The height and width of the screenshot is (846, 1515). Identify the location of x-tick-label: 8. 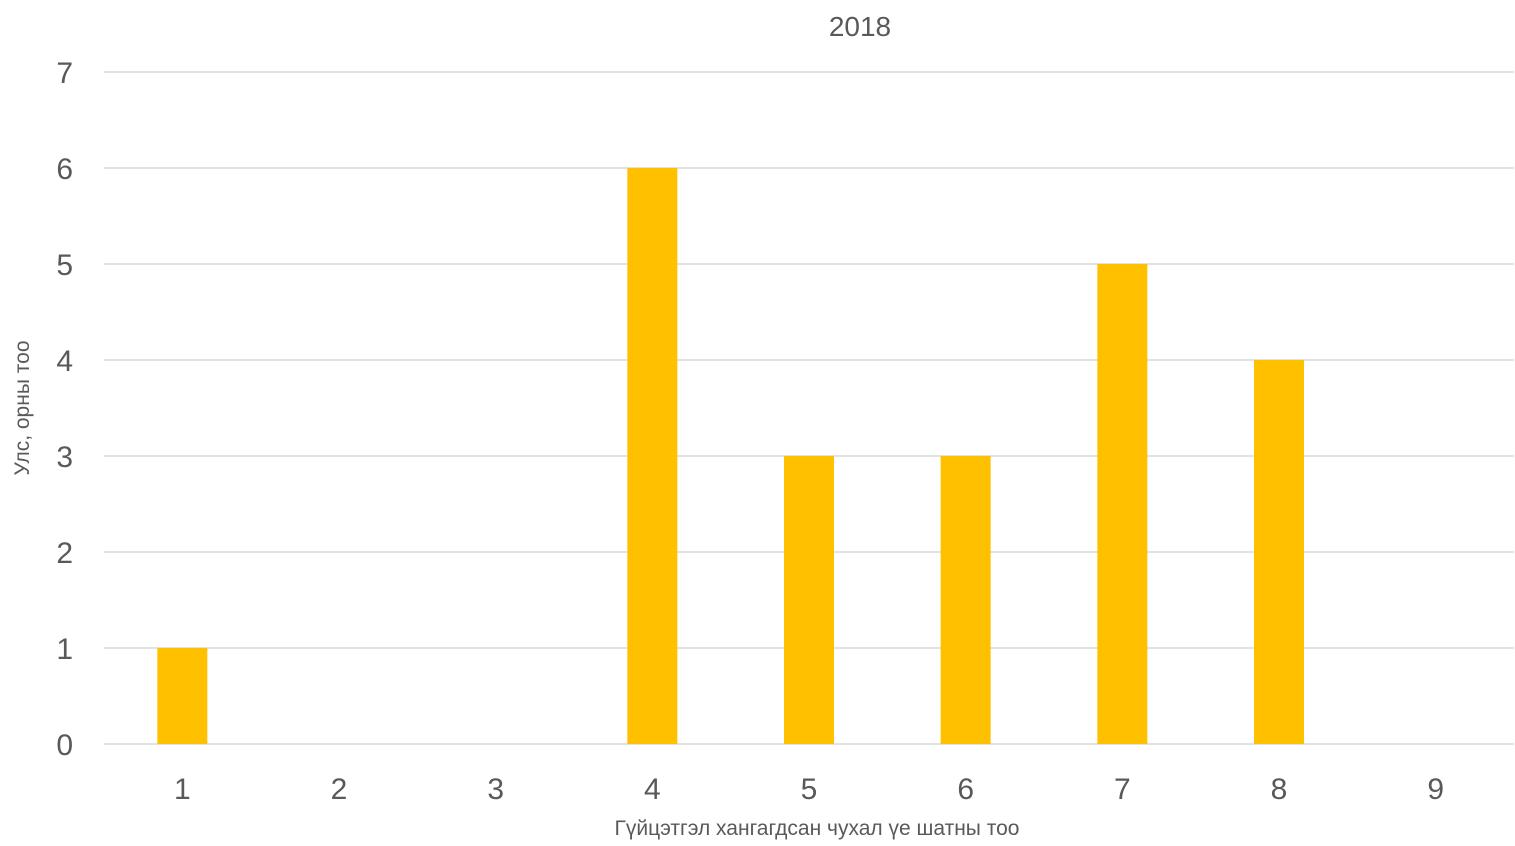
(1279, 789).